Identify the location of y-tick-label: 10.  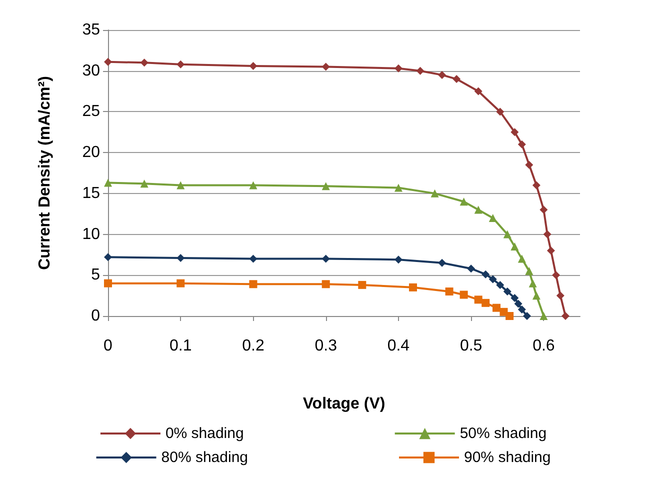
(91, 234).